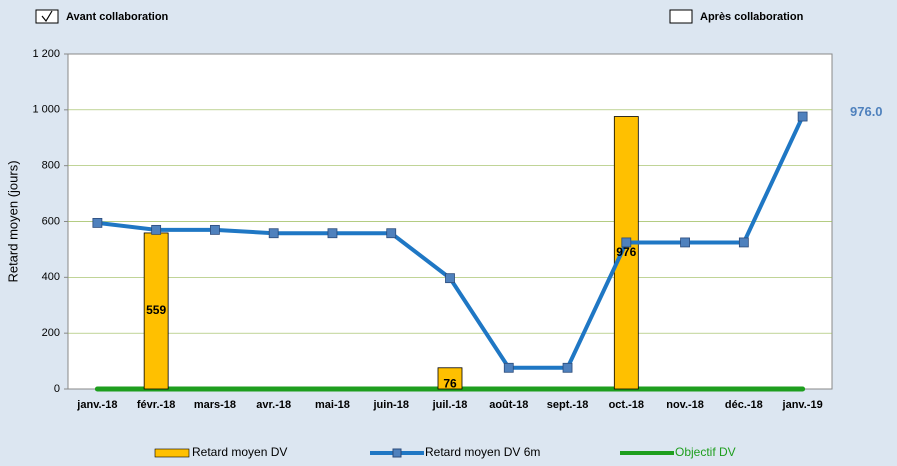 The width and height of the screenshot is (897, 466). I want to click on y-tick-label: 400, so click(51, 277).